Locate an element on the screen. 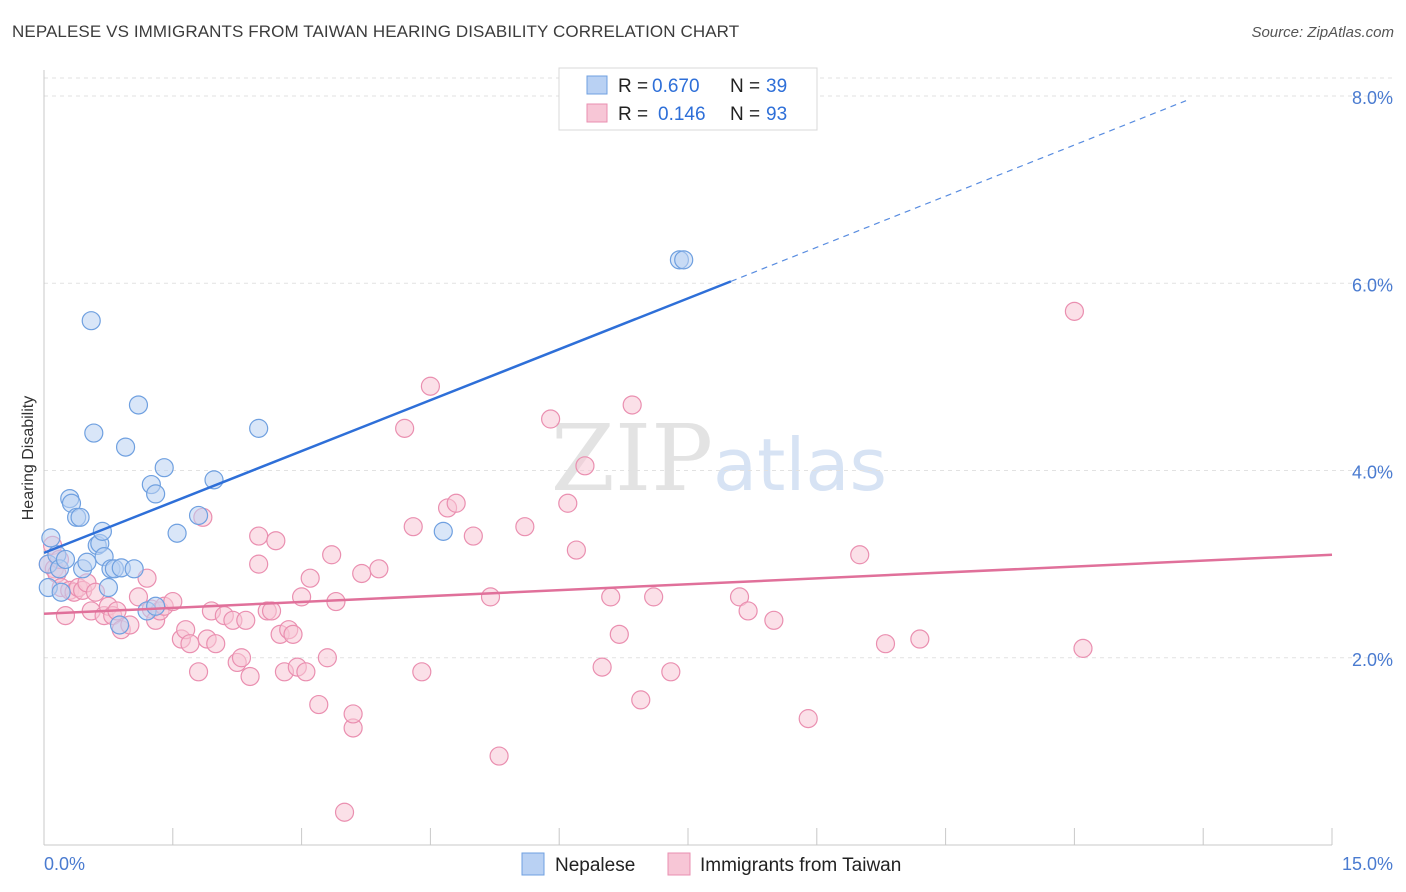 The width and height of the screenshot is (1406, 892). y-tick-labels: 2.0% 4.0% 6.0% 8.0% is located at coordinates (1372, 379).